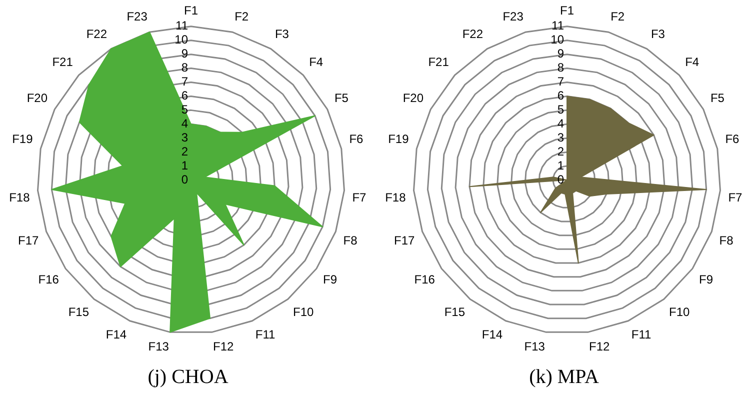 The image size is (753, 419). What do you see at coordinates (188, 377) in the screenshot?
I see `text: (j) CHOA` at bounding box center [188, 377].